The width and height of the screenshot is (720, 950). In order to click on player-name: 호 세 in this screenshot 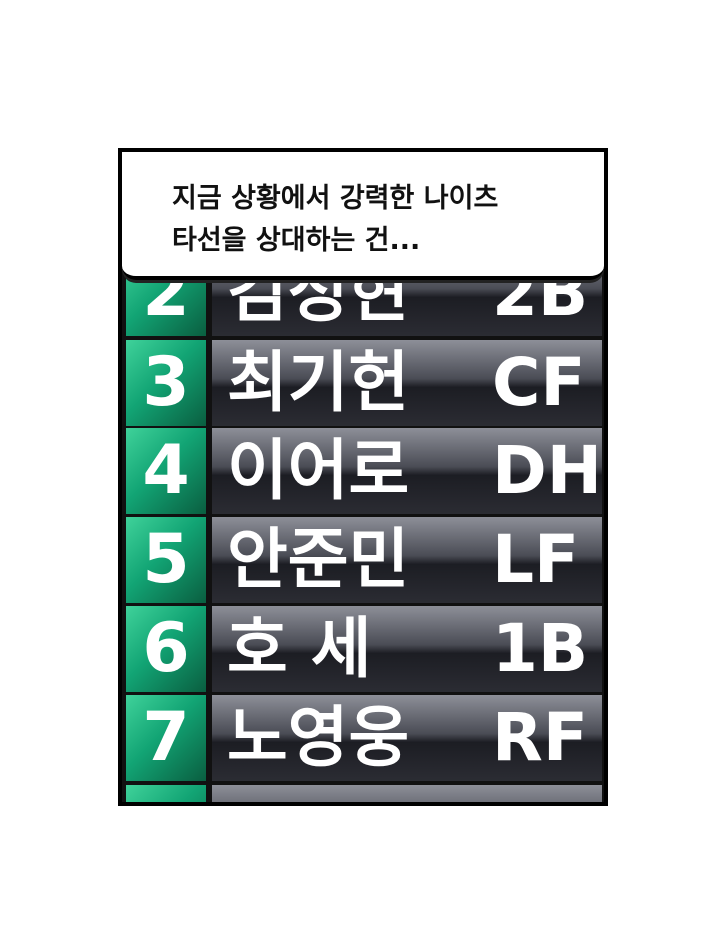, I will do `click(299, 648)`.